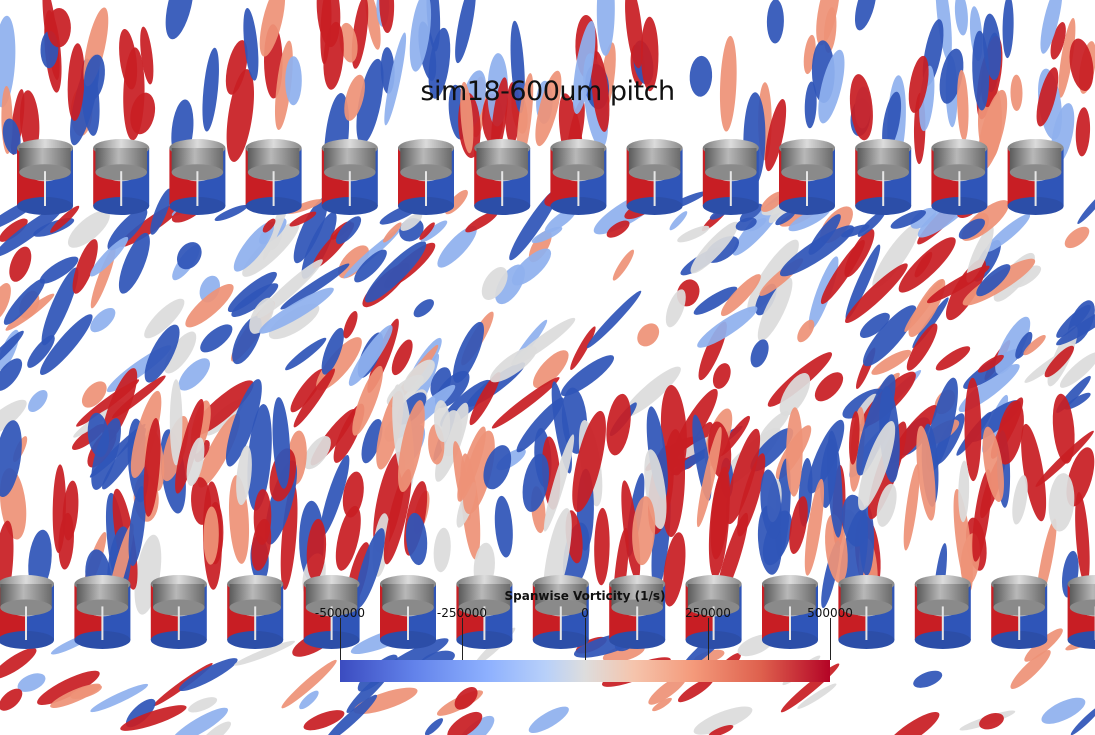  What do you see at coordinates (585, 613) in the screenshot?
I see `colorbar-tick-label: 0` at bounding box center [585, 613].